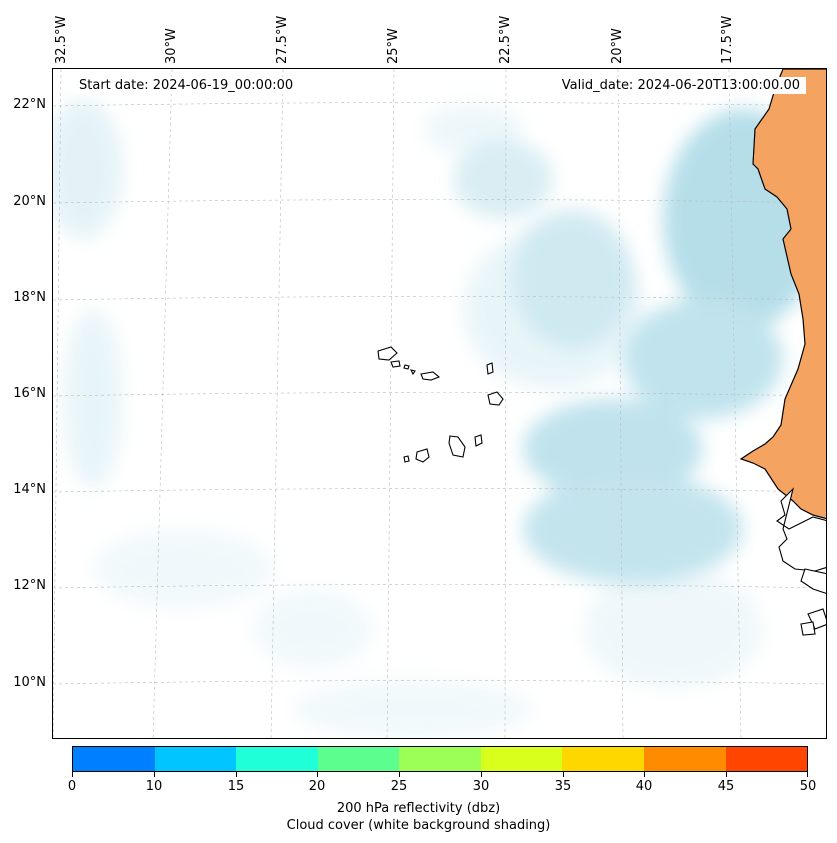 The image size is (837, 843). Describe the element at coordinates (29, 297) in the screenshot. I see `lat-label-18n: 18°N` at that location.